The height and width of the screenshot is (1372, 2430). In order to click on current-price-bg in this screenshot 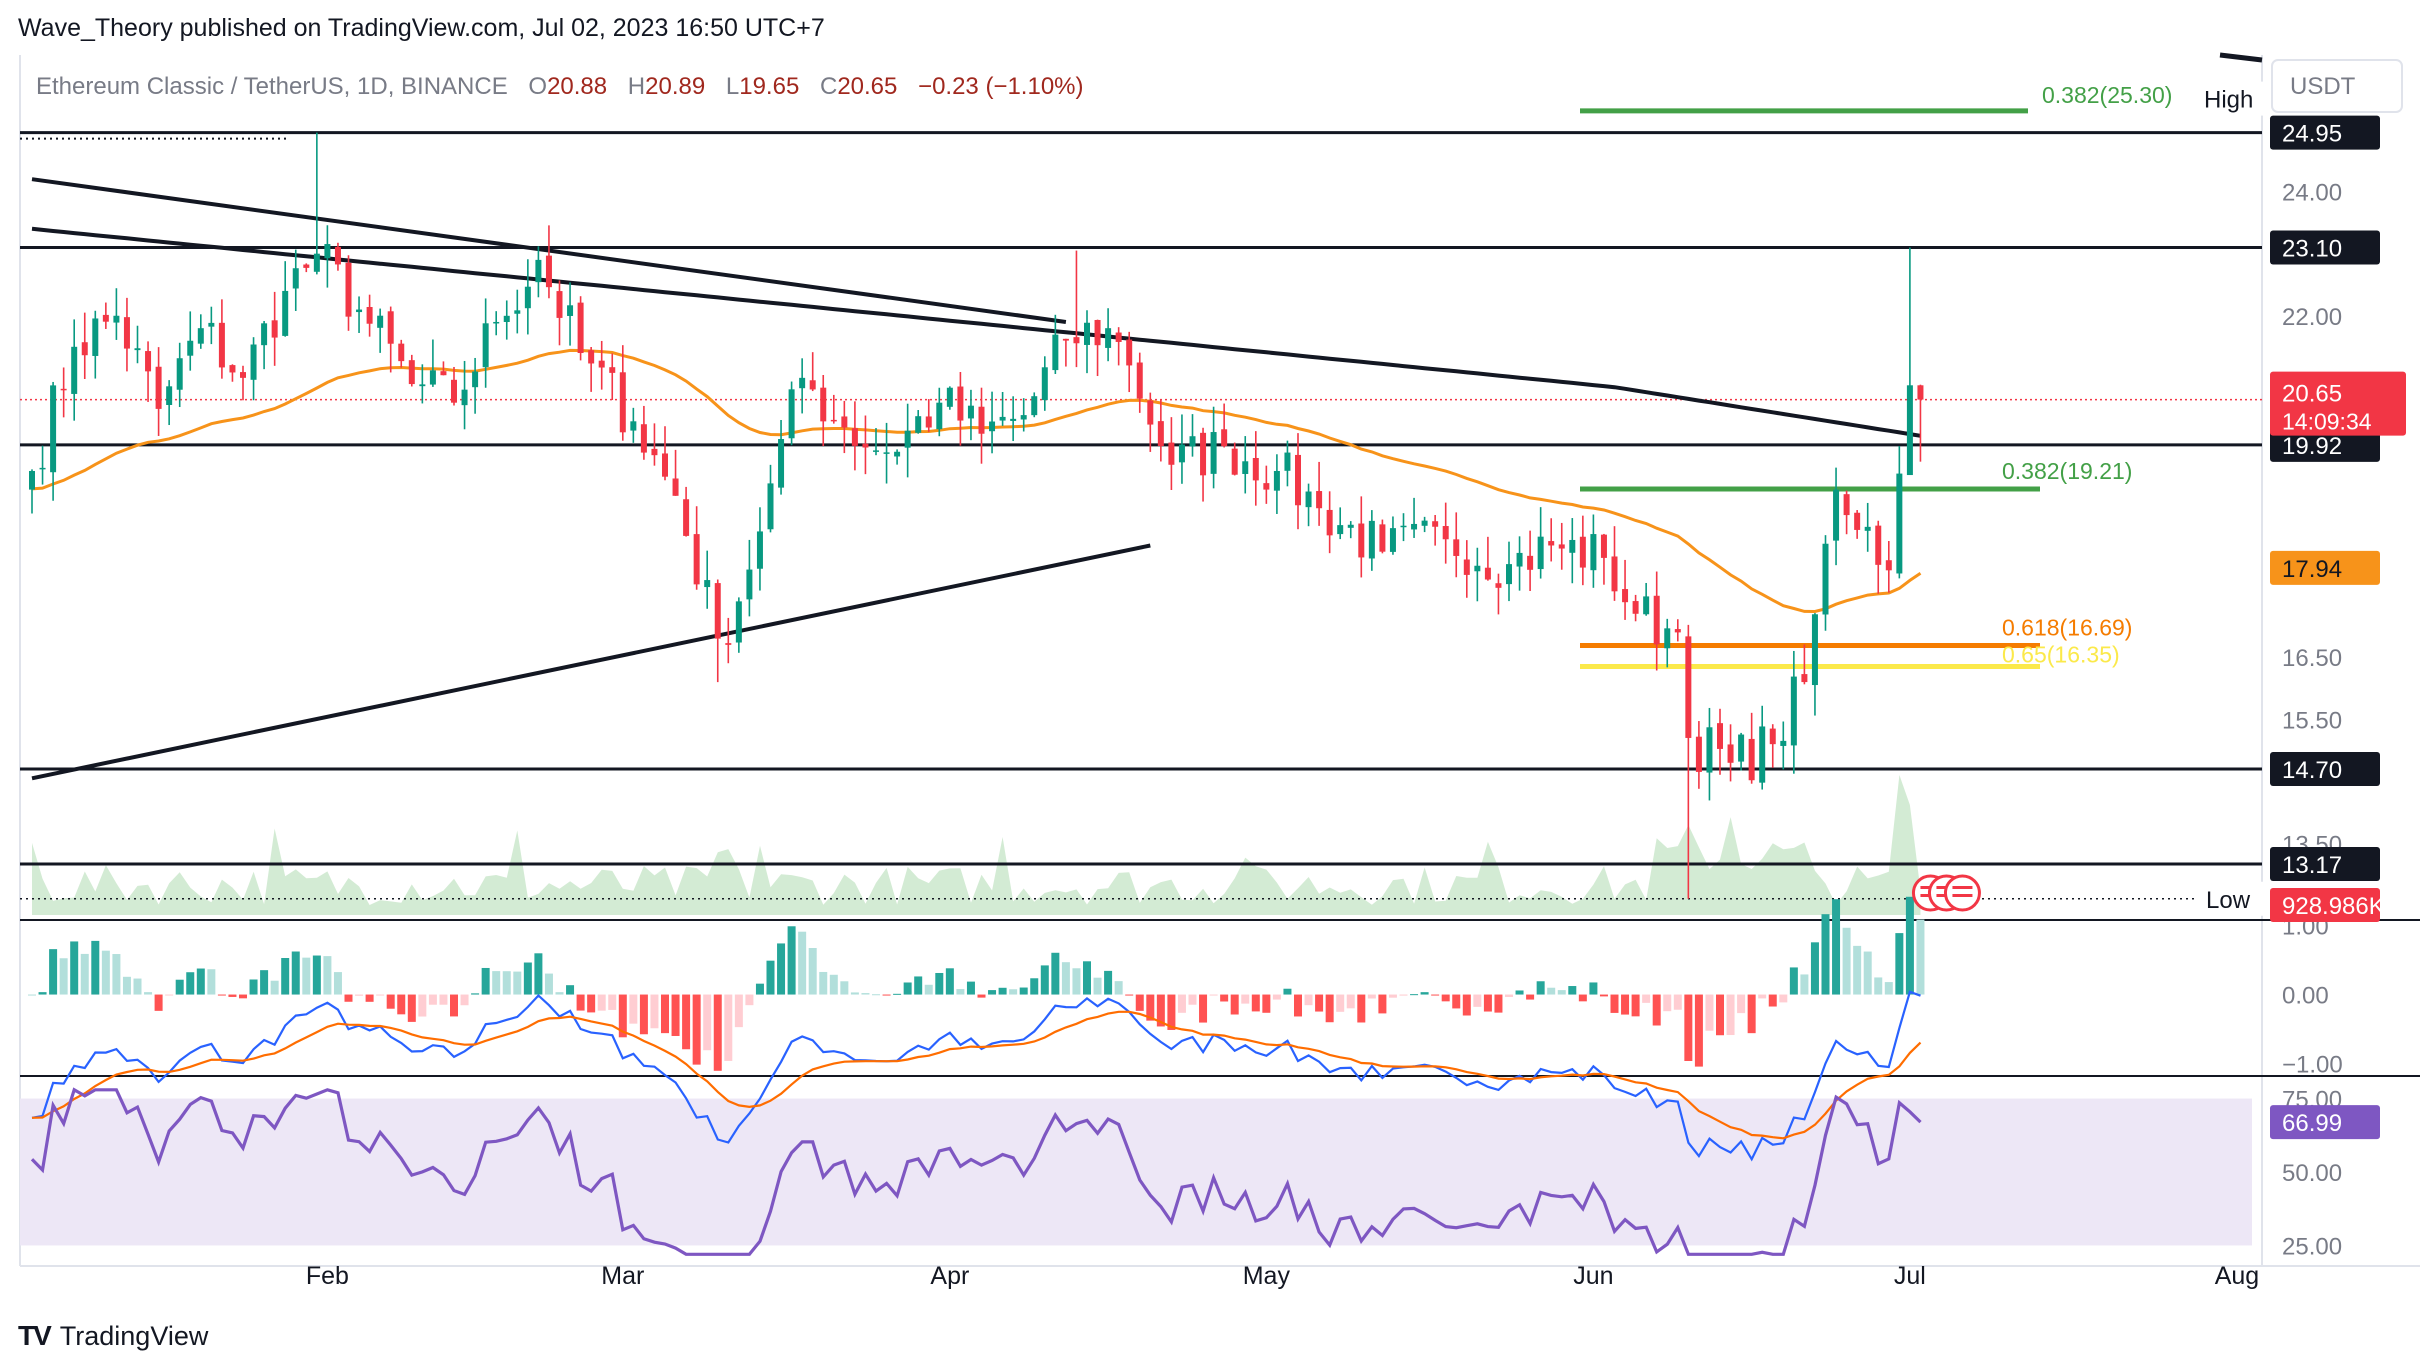, I will do `click(2338, 403)`.